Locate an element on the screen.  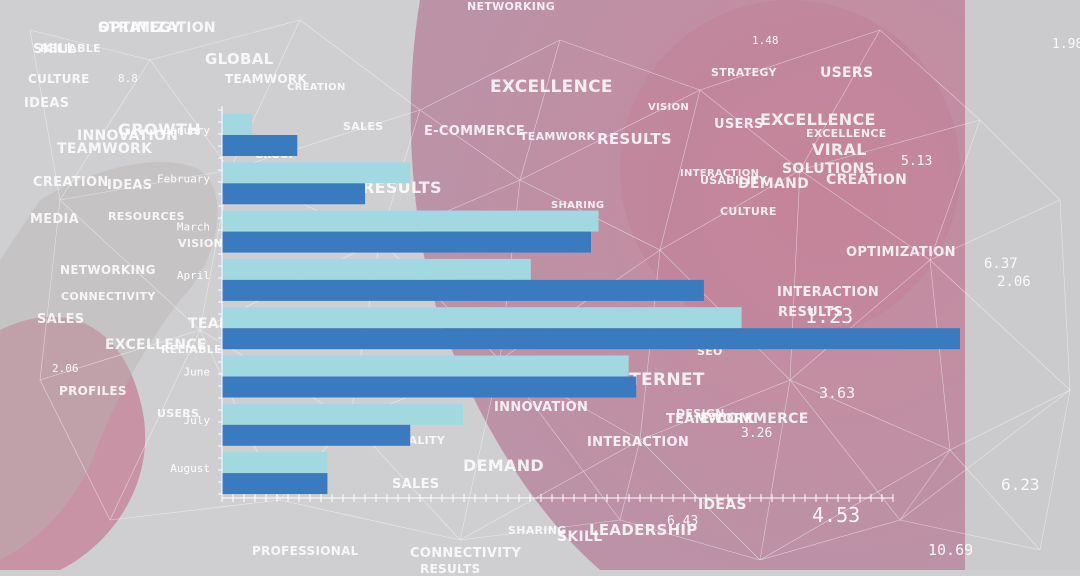
cloud-word: RELIABLE is located at coordinates (70, 48).